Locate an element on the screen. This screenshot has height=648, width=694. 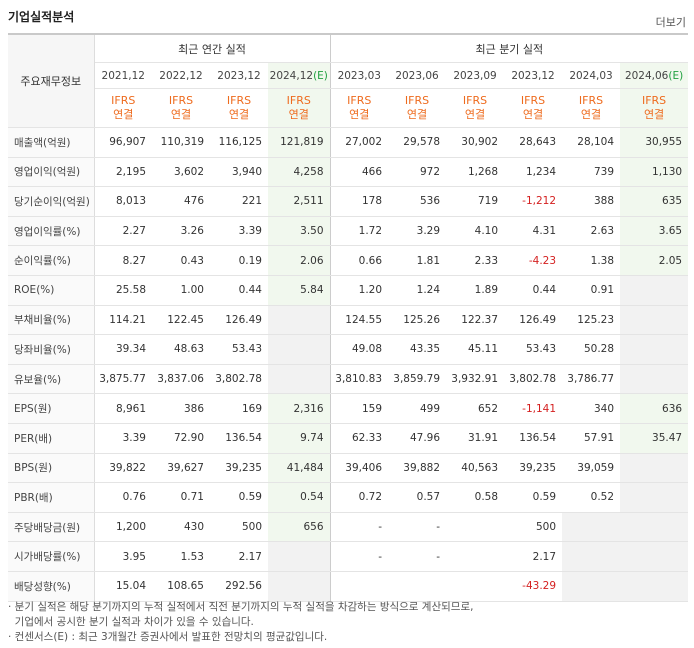
table-cell: 43.35 is located at coordinates (417, 349).